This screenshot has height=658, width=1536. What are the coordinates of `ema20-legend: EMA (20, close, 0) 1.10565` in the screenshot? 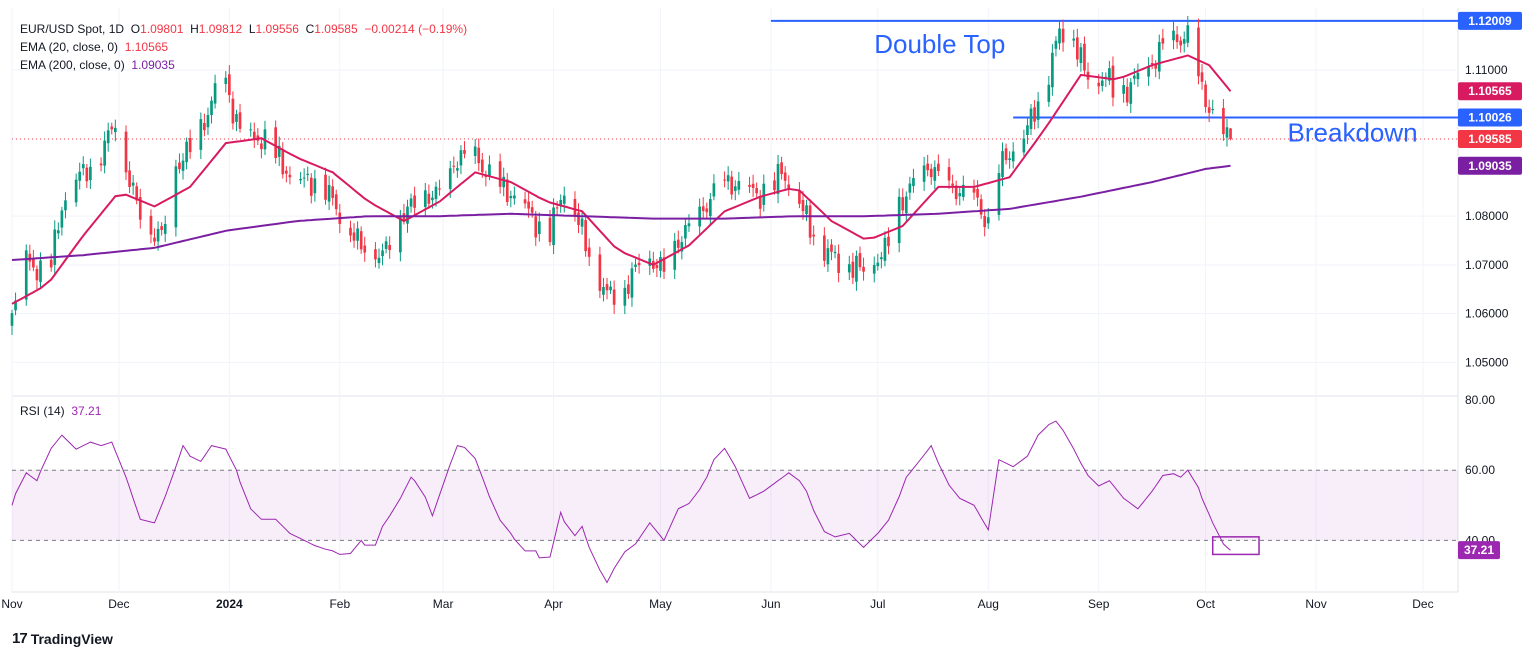 It's located at (94, 47).